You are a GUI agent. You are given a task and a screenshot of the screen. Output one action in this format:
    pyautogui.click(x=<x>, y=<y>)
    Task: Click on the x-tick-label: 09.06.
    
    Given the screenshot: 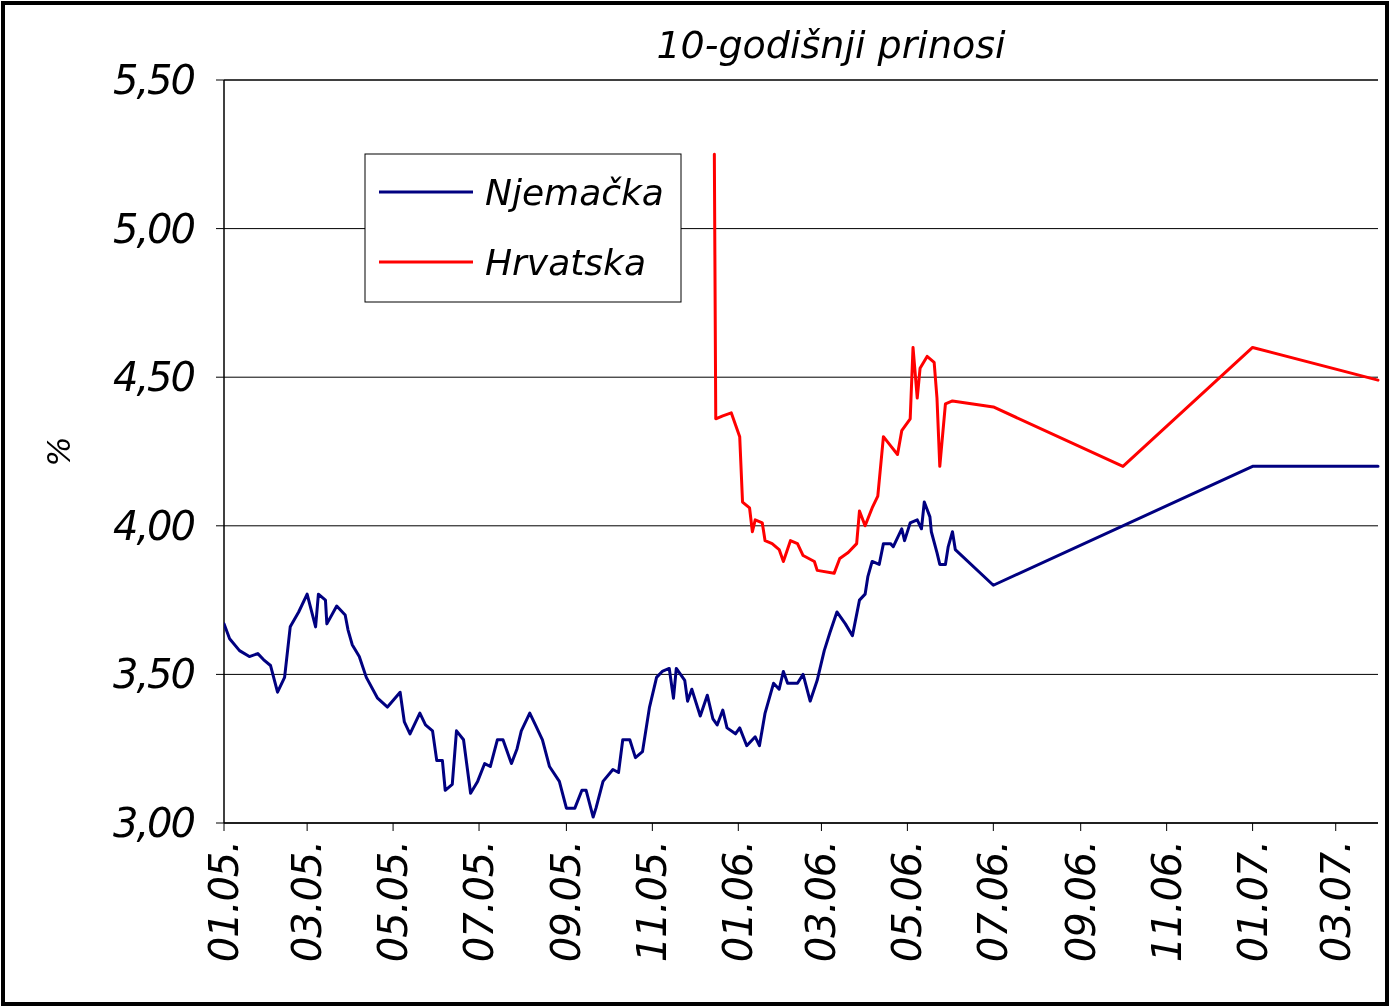 What is the action you would take?
    pyautogui.click(x=1080, y=902)
    